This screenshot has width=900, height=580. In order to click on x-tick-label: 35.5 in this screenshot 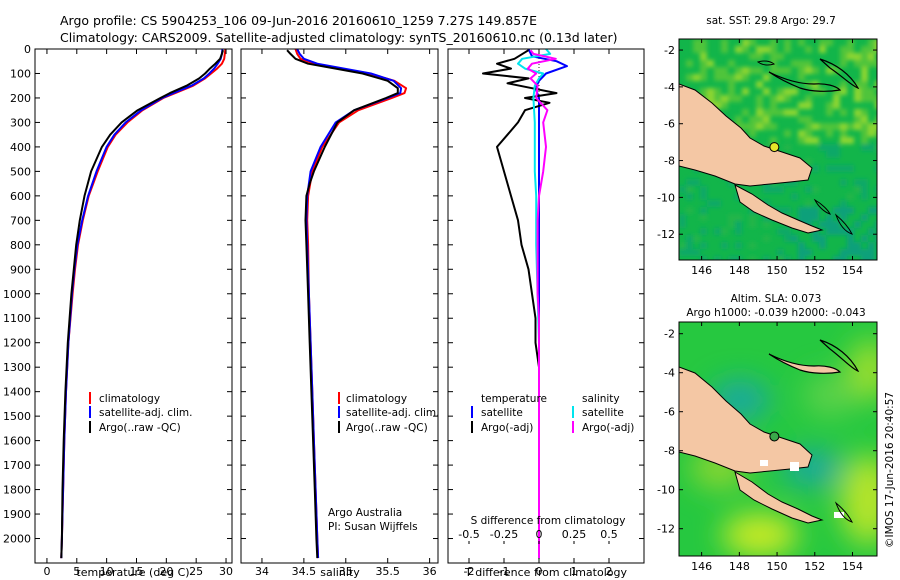, I will do `click(387, 571)`.